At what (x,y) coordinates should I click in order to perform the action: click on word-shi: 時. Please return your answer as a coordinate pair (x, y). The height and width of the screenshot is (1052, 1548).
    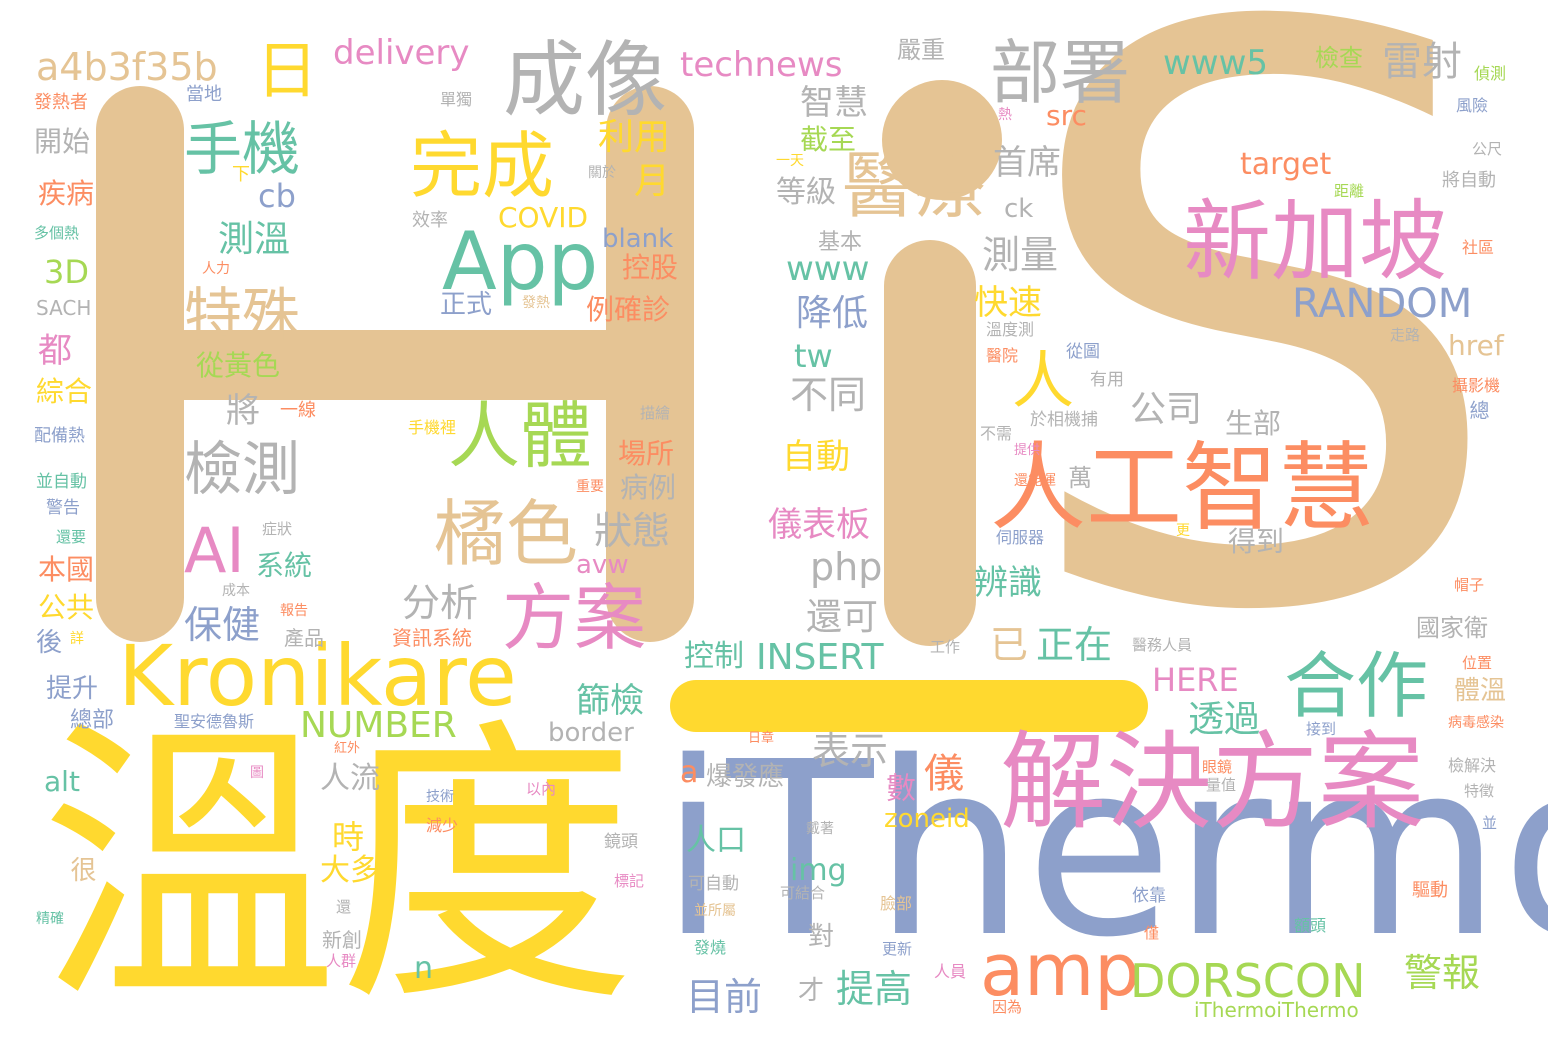
    Looking at the image, I should click on (346, 836).